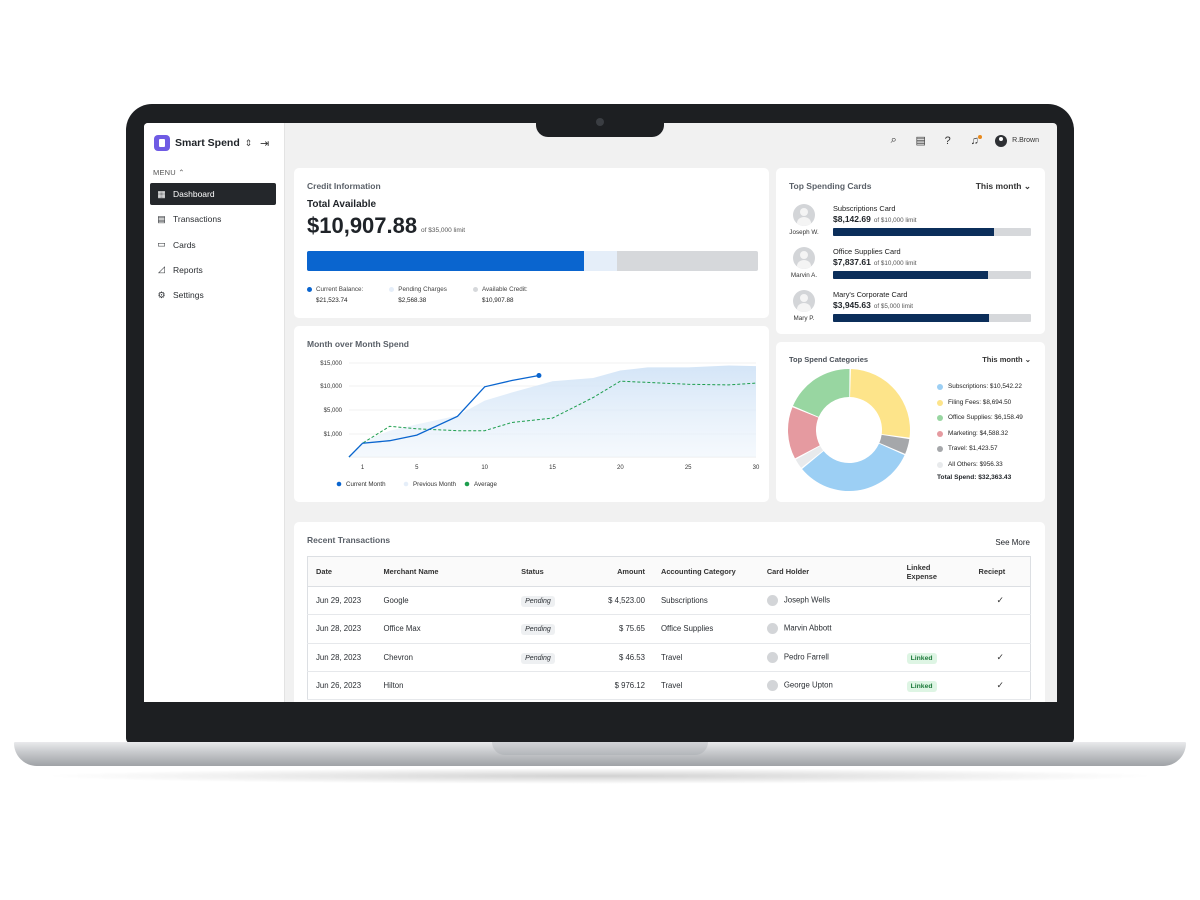 The image size is (1200, 900). Describe the element at coordinates (852, 305) in the screenshot. I see `card-amount-value: $3,945.63` at that location.